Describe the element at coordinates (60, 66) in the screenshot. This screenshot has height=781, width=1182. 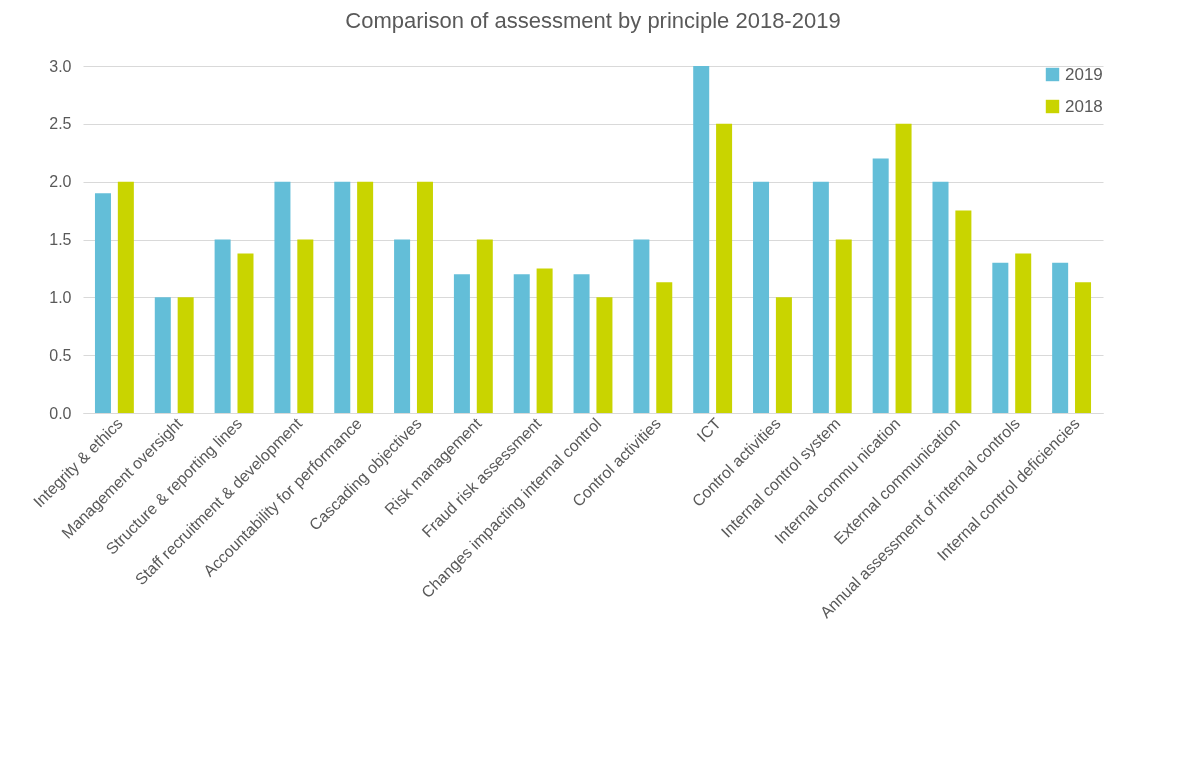
I see `y-tick-label: 3.0` at that location.